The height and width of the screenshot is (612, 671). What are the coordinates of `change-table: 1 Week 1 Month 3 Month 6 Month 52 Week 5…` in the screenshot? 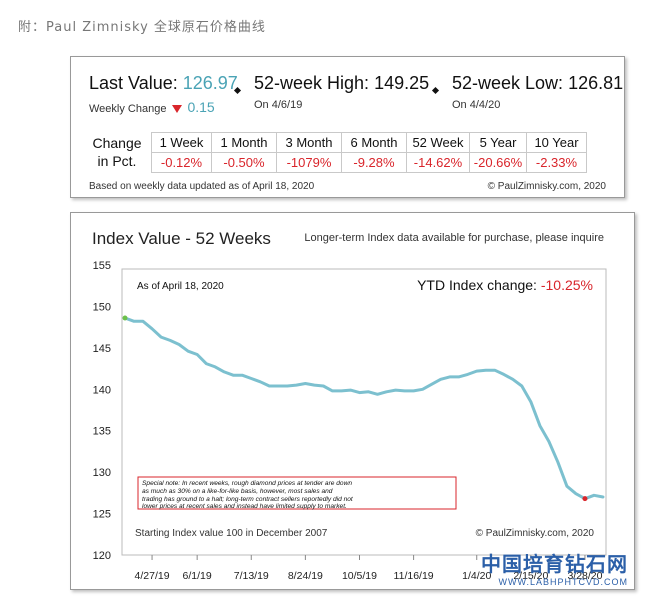 It's located at (369, 152).